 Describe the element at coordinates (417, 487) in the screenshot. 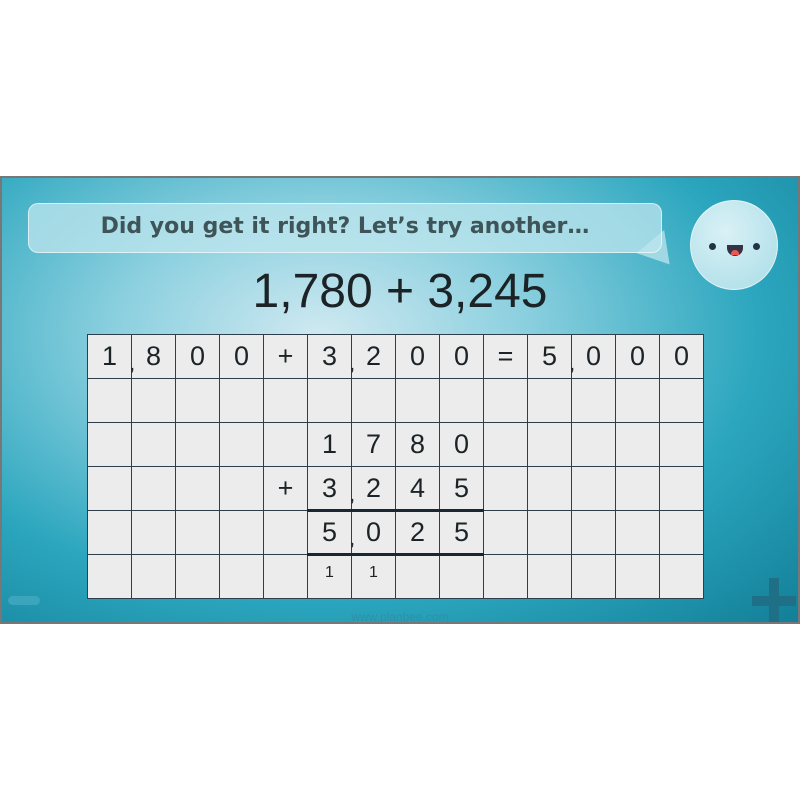

I see `cell-value: 4` at that location.